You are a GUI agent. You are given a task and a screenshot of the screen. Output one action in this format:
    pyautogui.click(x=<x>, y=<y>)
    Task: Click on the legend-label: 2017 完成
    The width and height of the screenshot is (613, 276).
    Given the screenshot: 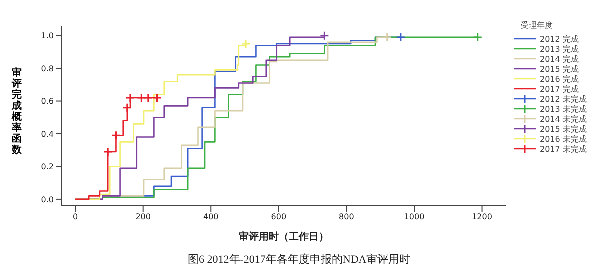 What is the action you would take?
    pyautogui.click(x=559, y=89)
    